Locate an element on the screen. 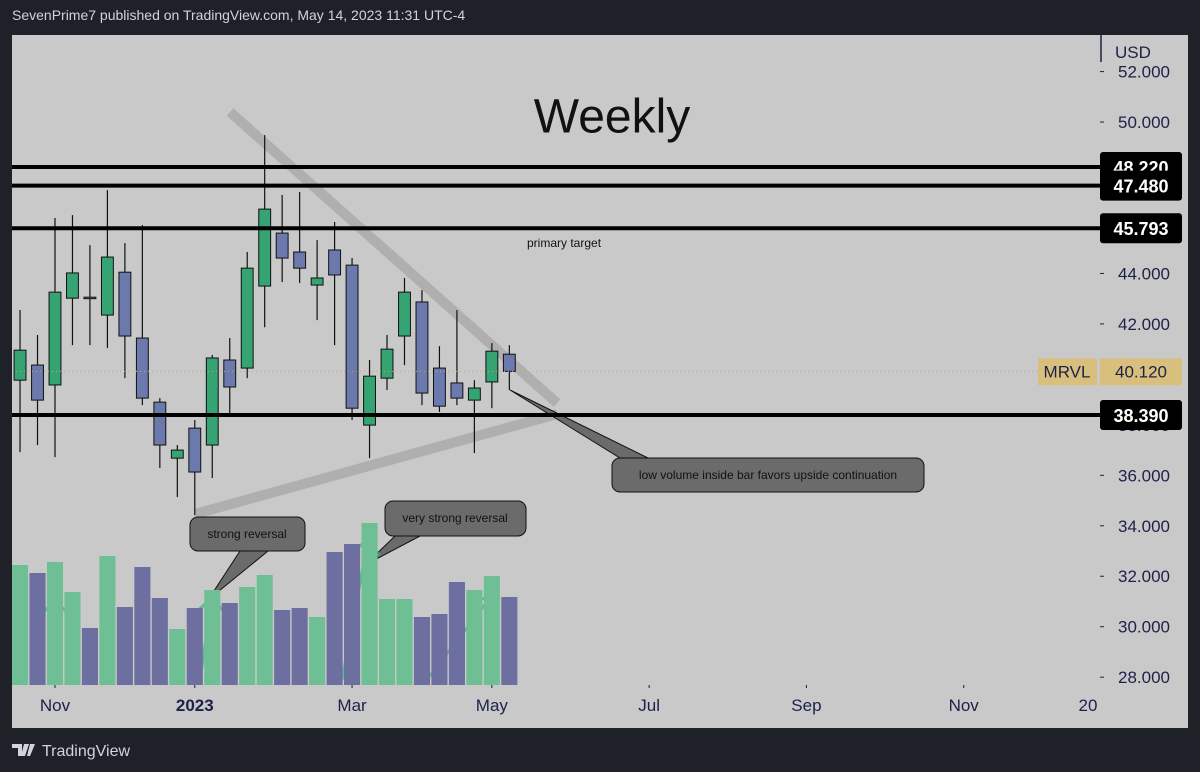 This screenshot has height=772, width=1200. y-tick-label: 44.000 is located at coordinates (1144, 273).